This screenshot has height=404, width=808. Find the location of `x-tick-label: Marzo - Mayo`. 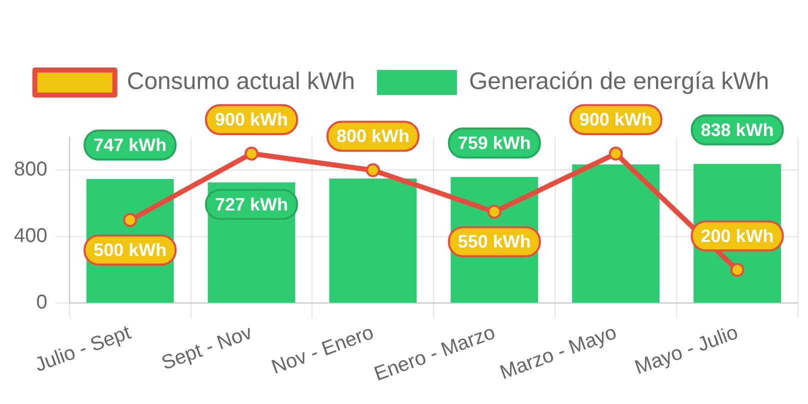

x-tick-label: Marzo - Mayo is located at coordinates (558, 353).